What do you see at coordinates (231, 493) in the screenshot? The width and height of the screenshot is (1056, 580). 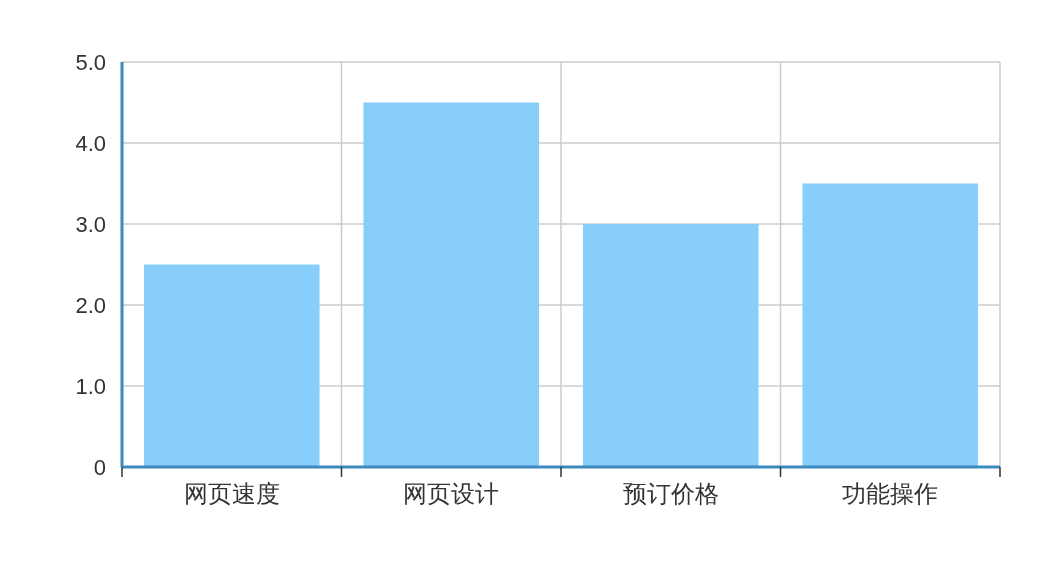 I see `x-tick-label: 网页速度` at bounding box center [231, 493].